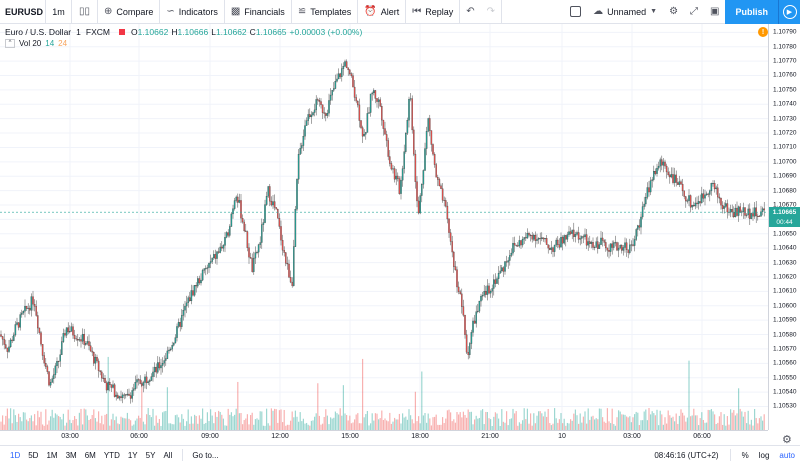  I want to click on fullscreen-button: ⤢, so click(694, 12).